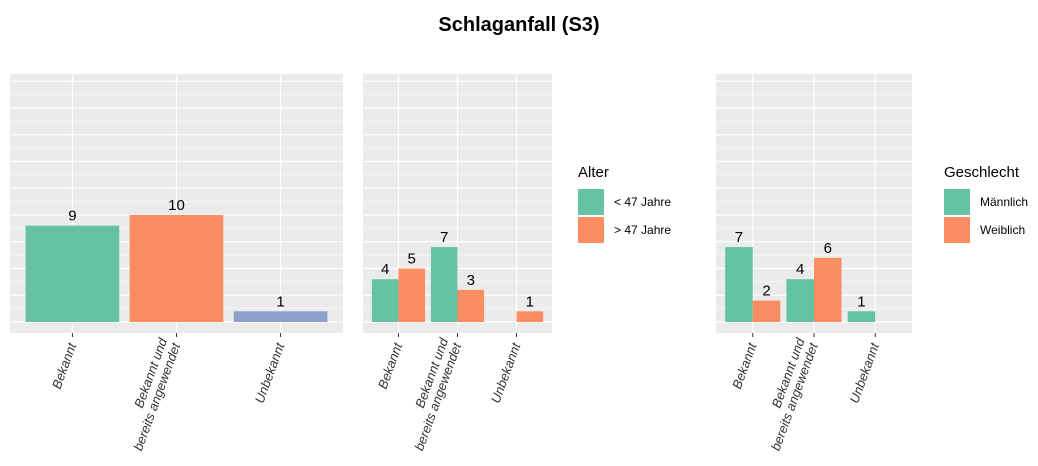 This screenshot has width=1038, height=466. I want to click on legend: Alter < 47 Jahre > 47 Jahre, so click(624, 203).